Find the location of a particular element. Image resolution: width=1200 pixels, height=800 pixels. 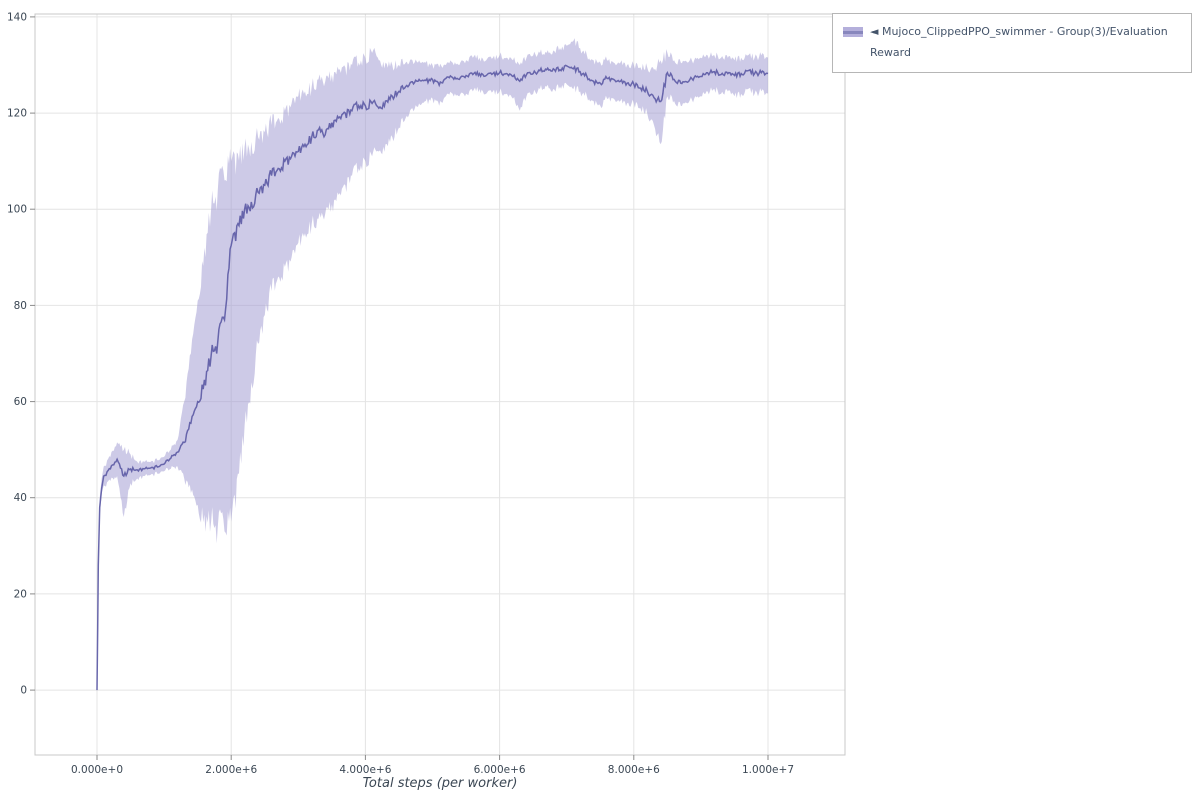

legend-band-swatch is located at coordinates (853, 32).